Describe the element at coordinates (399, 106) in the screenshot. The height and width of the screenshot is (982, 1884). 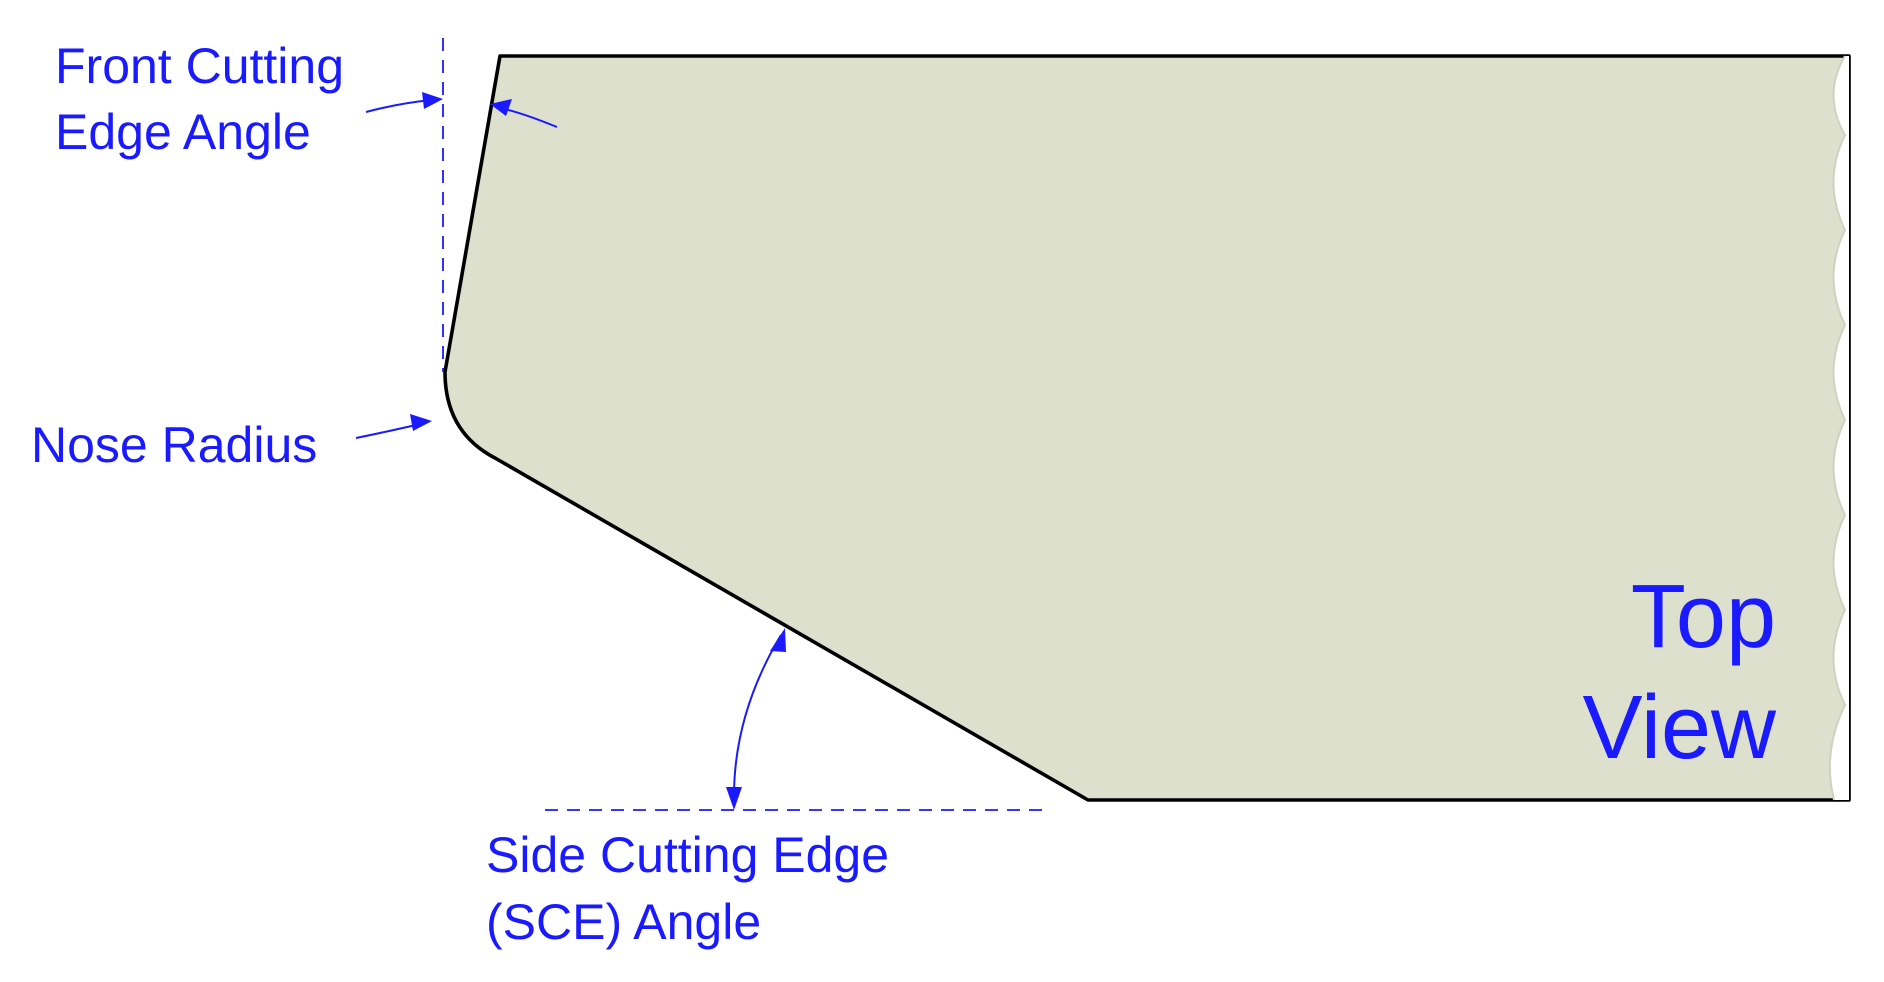
I see `front-angle-leader` at that location.